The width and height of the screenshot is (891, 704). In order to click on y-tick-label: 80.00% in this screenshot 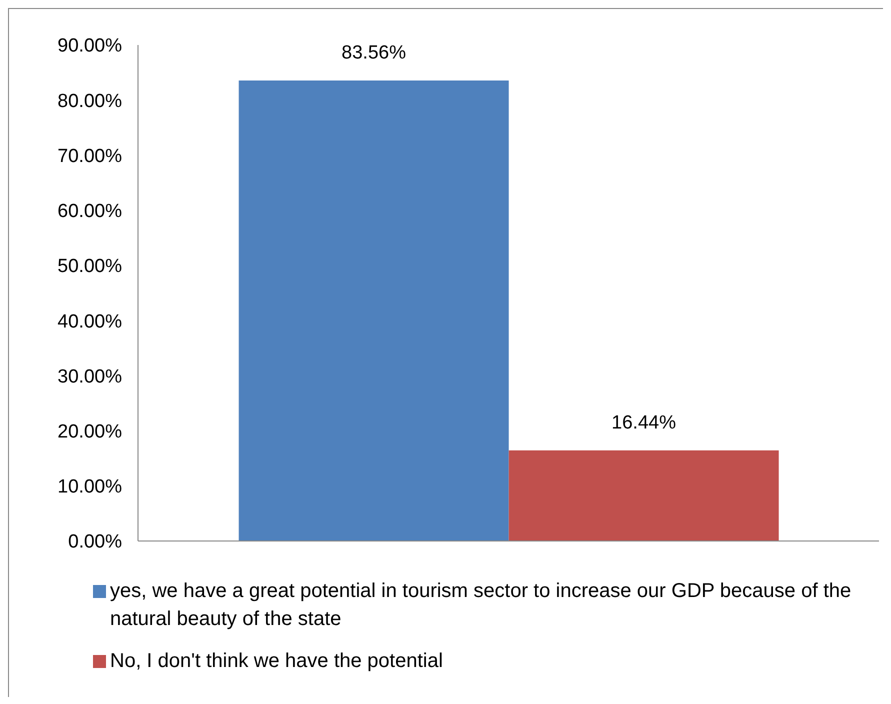, I will do `click(90, 101)`.